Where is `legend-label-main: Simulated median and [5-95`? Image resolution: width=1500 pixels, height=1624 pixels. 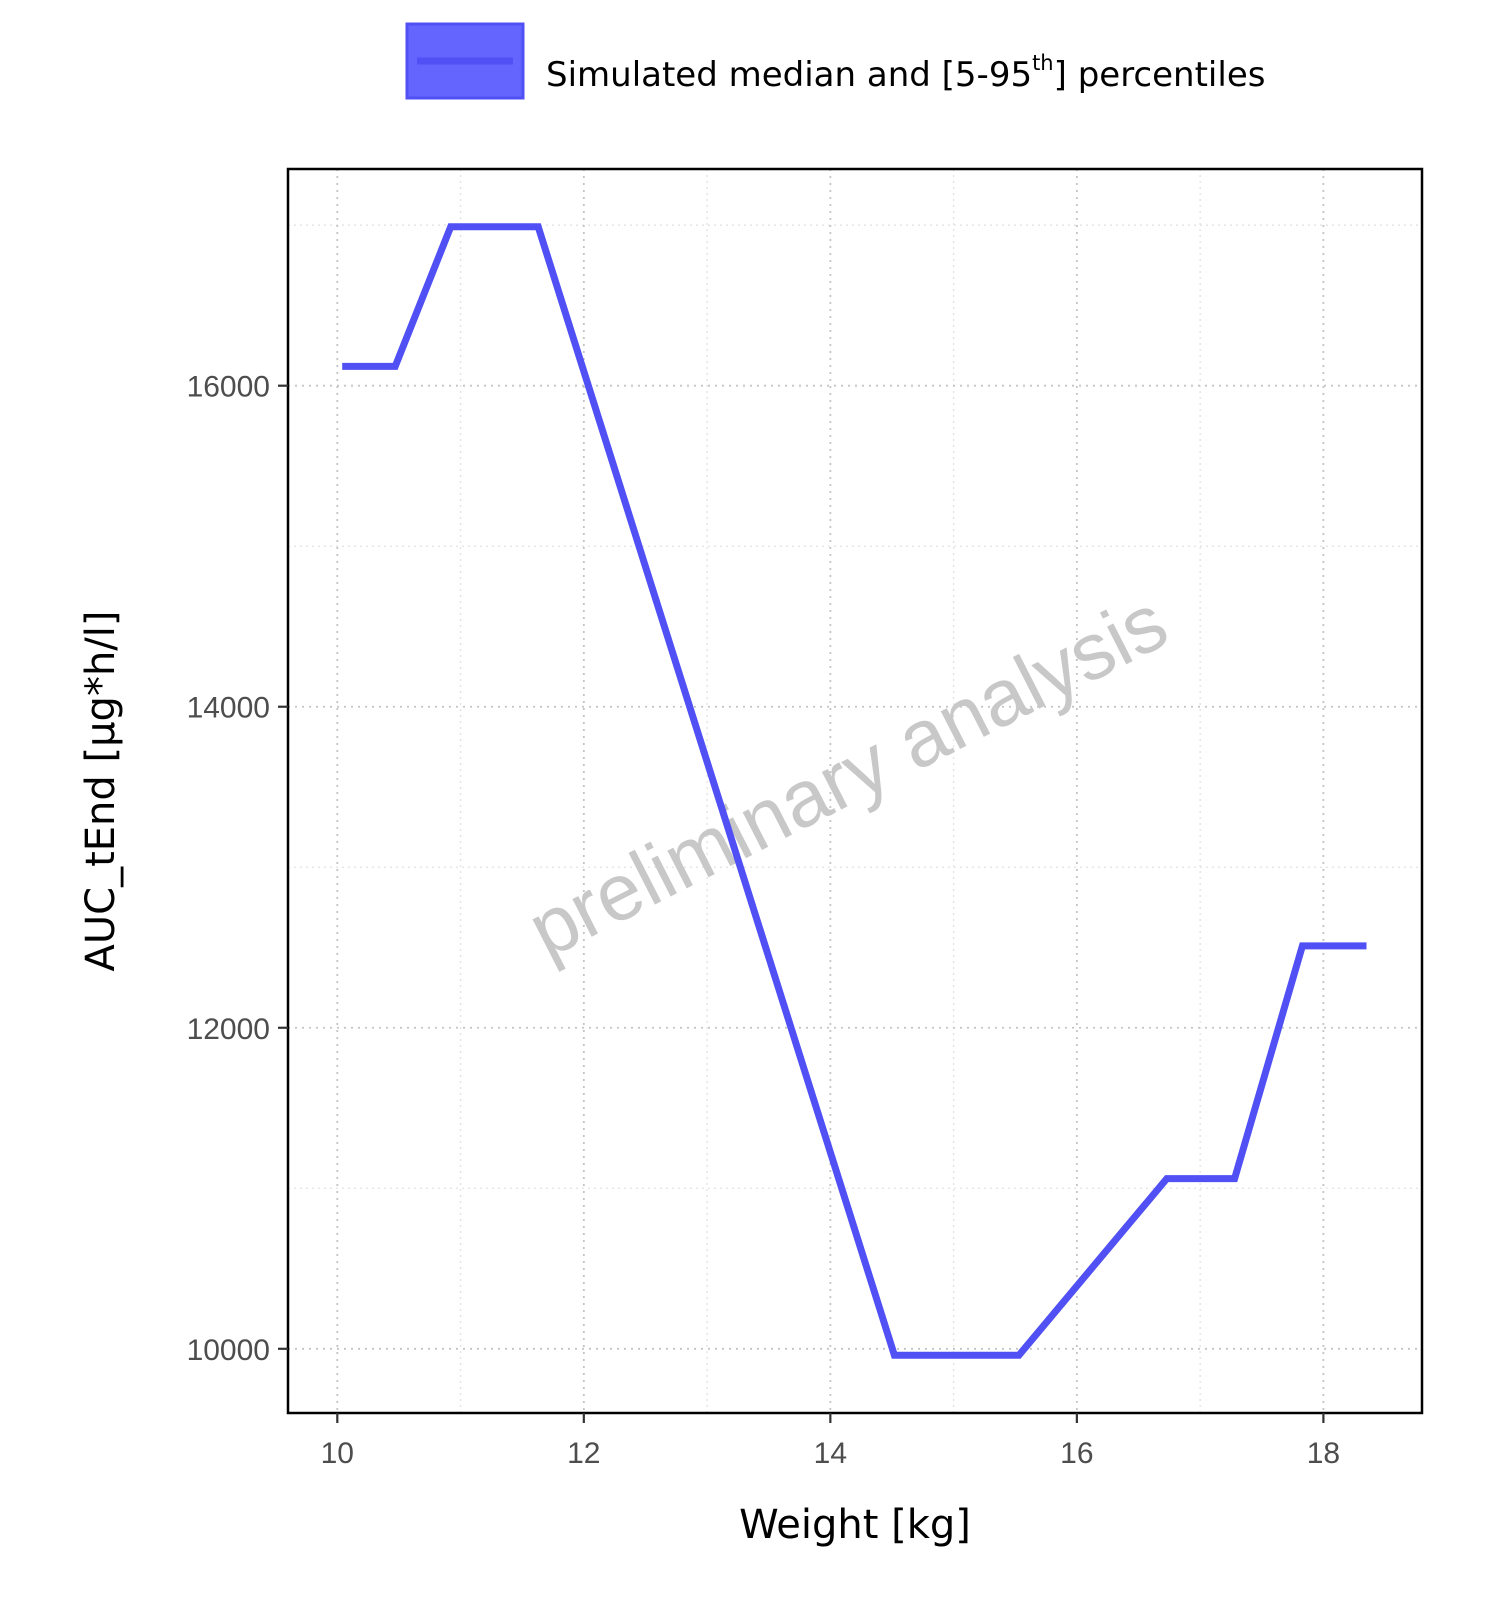
legend-label-main: Simulated median and [5-95 is located at coordinates (789, 75).